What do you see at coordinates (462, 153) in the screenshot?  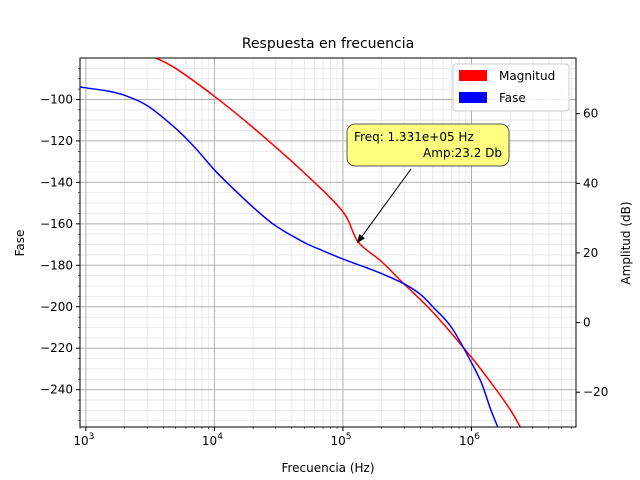 I see `annotation-line2: Amp:23.2 Db` at bounding box center [462, 153].